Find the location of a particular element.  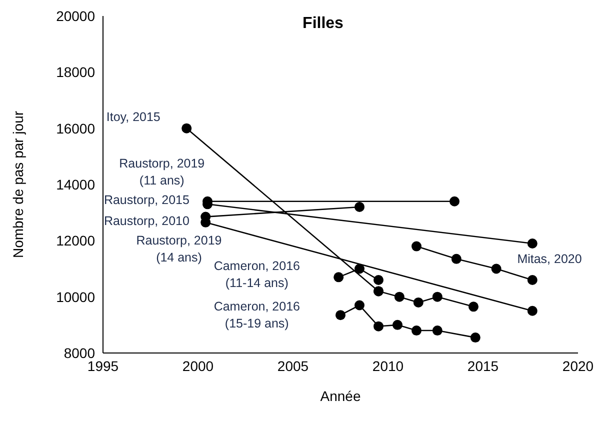

x-axis-title: Année is located at coordinates (340, 396).